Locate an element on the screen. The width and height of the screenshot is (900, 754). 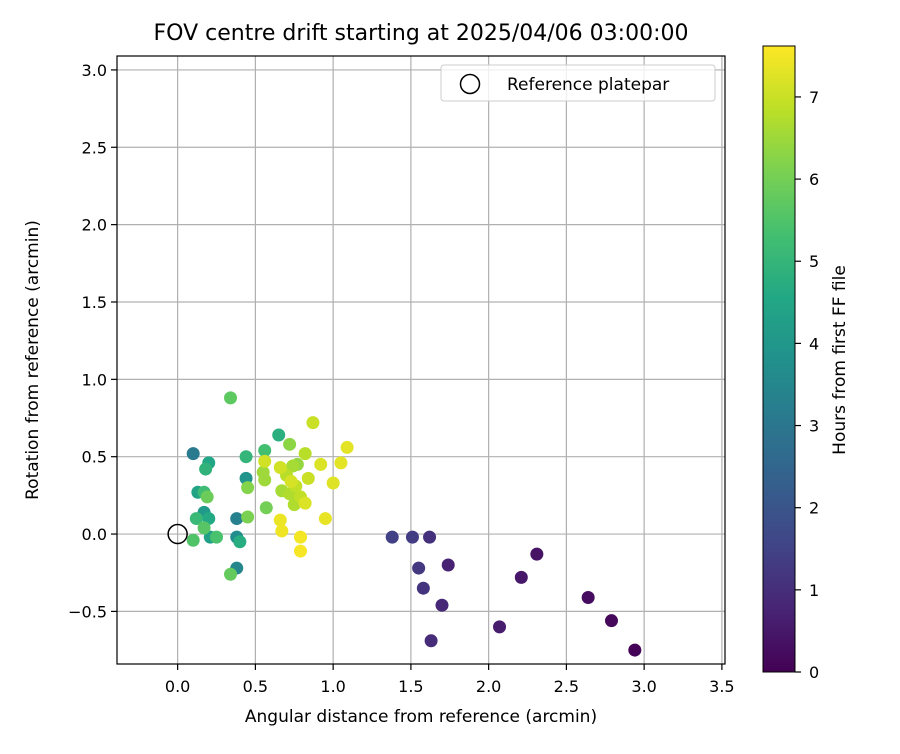
x-axis-label: Angular distance from reference (arcmin) is located at coordinates (421, 717).